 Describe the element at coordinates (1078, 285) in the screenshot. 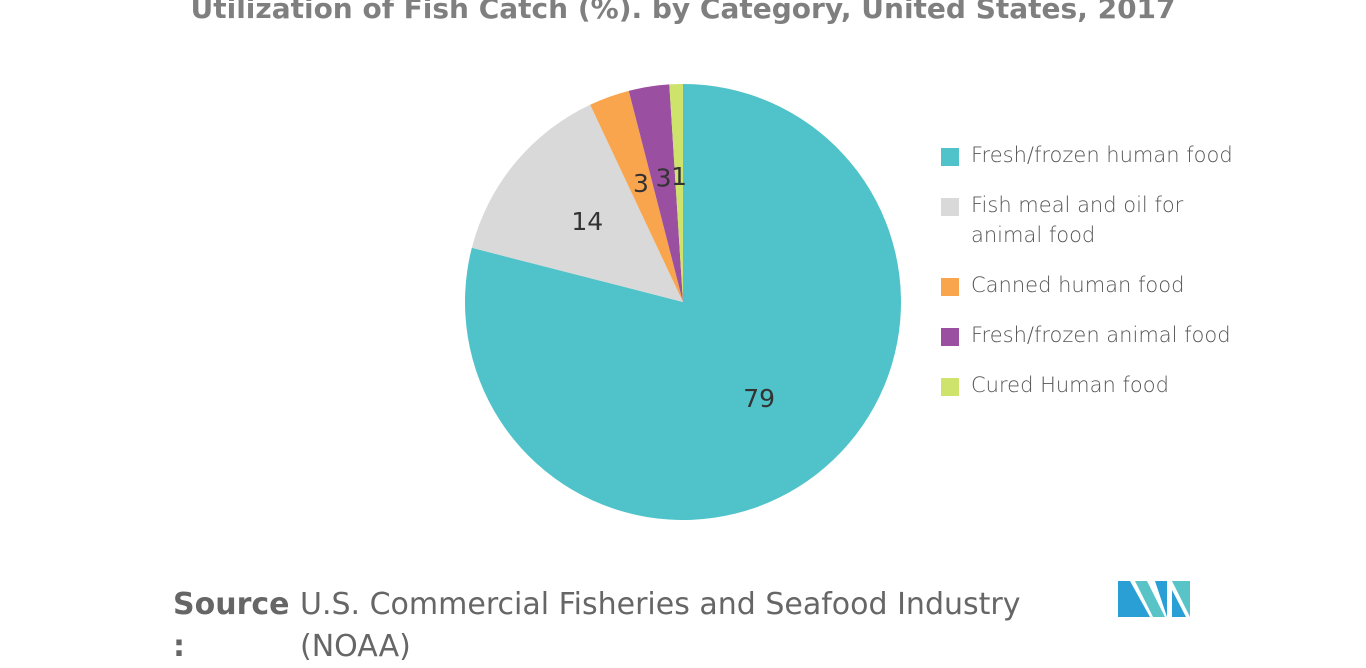

I see `legend-label: Canned human food` at that location.